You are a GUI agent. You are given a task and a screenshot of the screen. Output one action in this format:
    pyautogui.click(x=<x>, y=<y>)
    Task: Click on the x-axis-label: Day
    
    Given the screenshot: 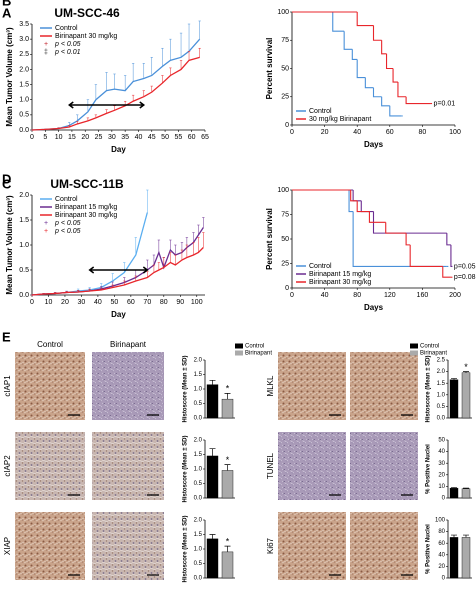 What is the action you would take?
    pyautogui.click(x=118, y=149)
    